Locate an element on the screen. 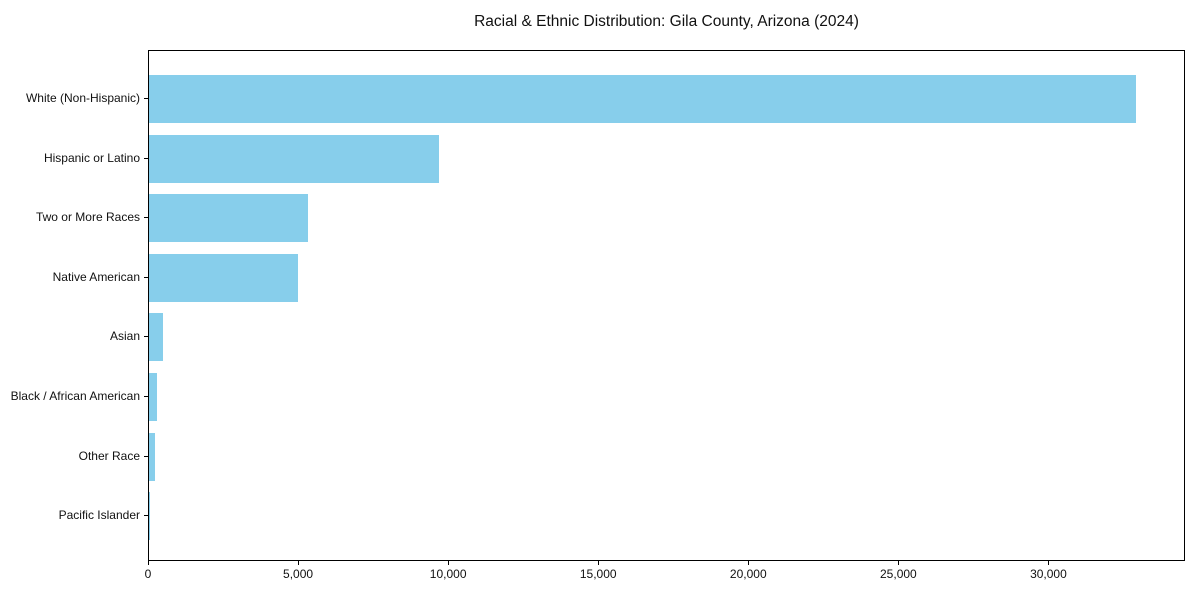  x-tick-label-0: 0 is located at coordinates (148, 574).